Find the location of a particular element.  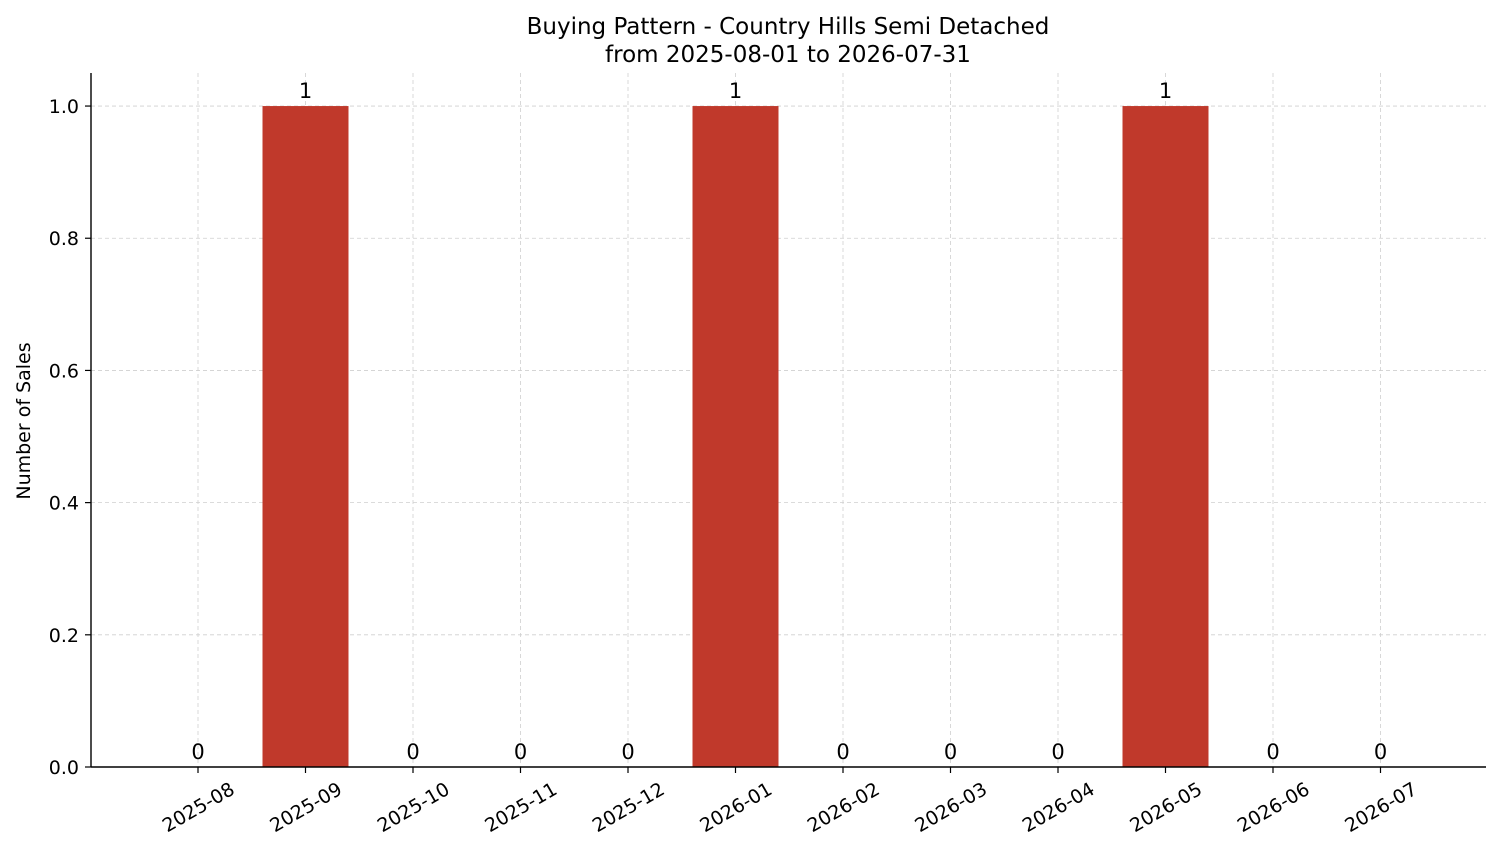

x-tick-label: 2025-08 is located at coordinates (199, 807).